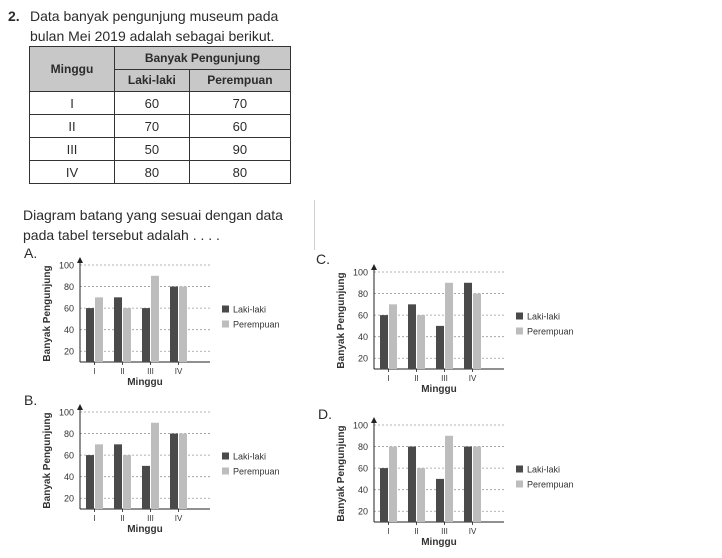  I want to click on option-c-label: C., so click(323, 259).